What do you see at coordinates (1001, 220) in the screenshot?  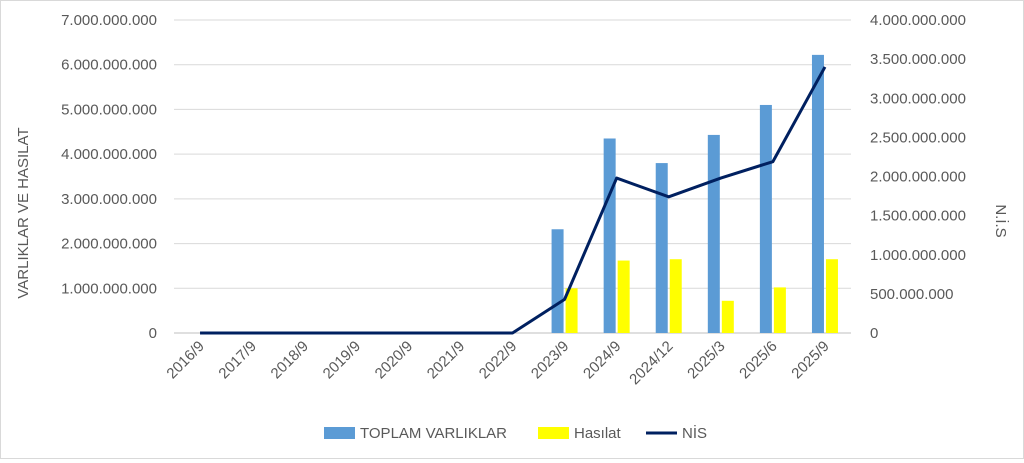 I see `y2-axis-label: N.İ.S` at bounding box center [1001, 220].